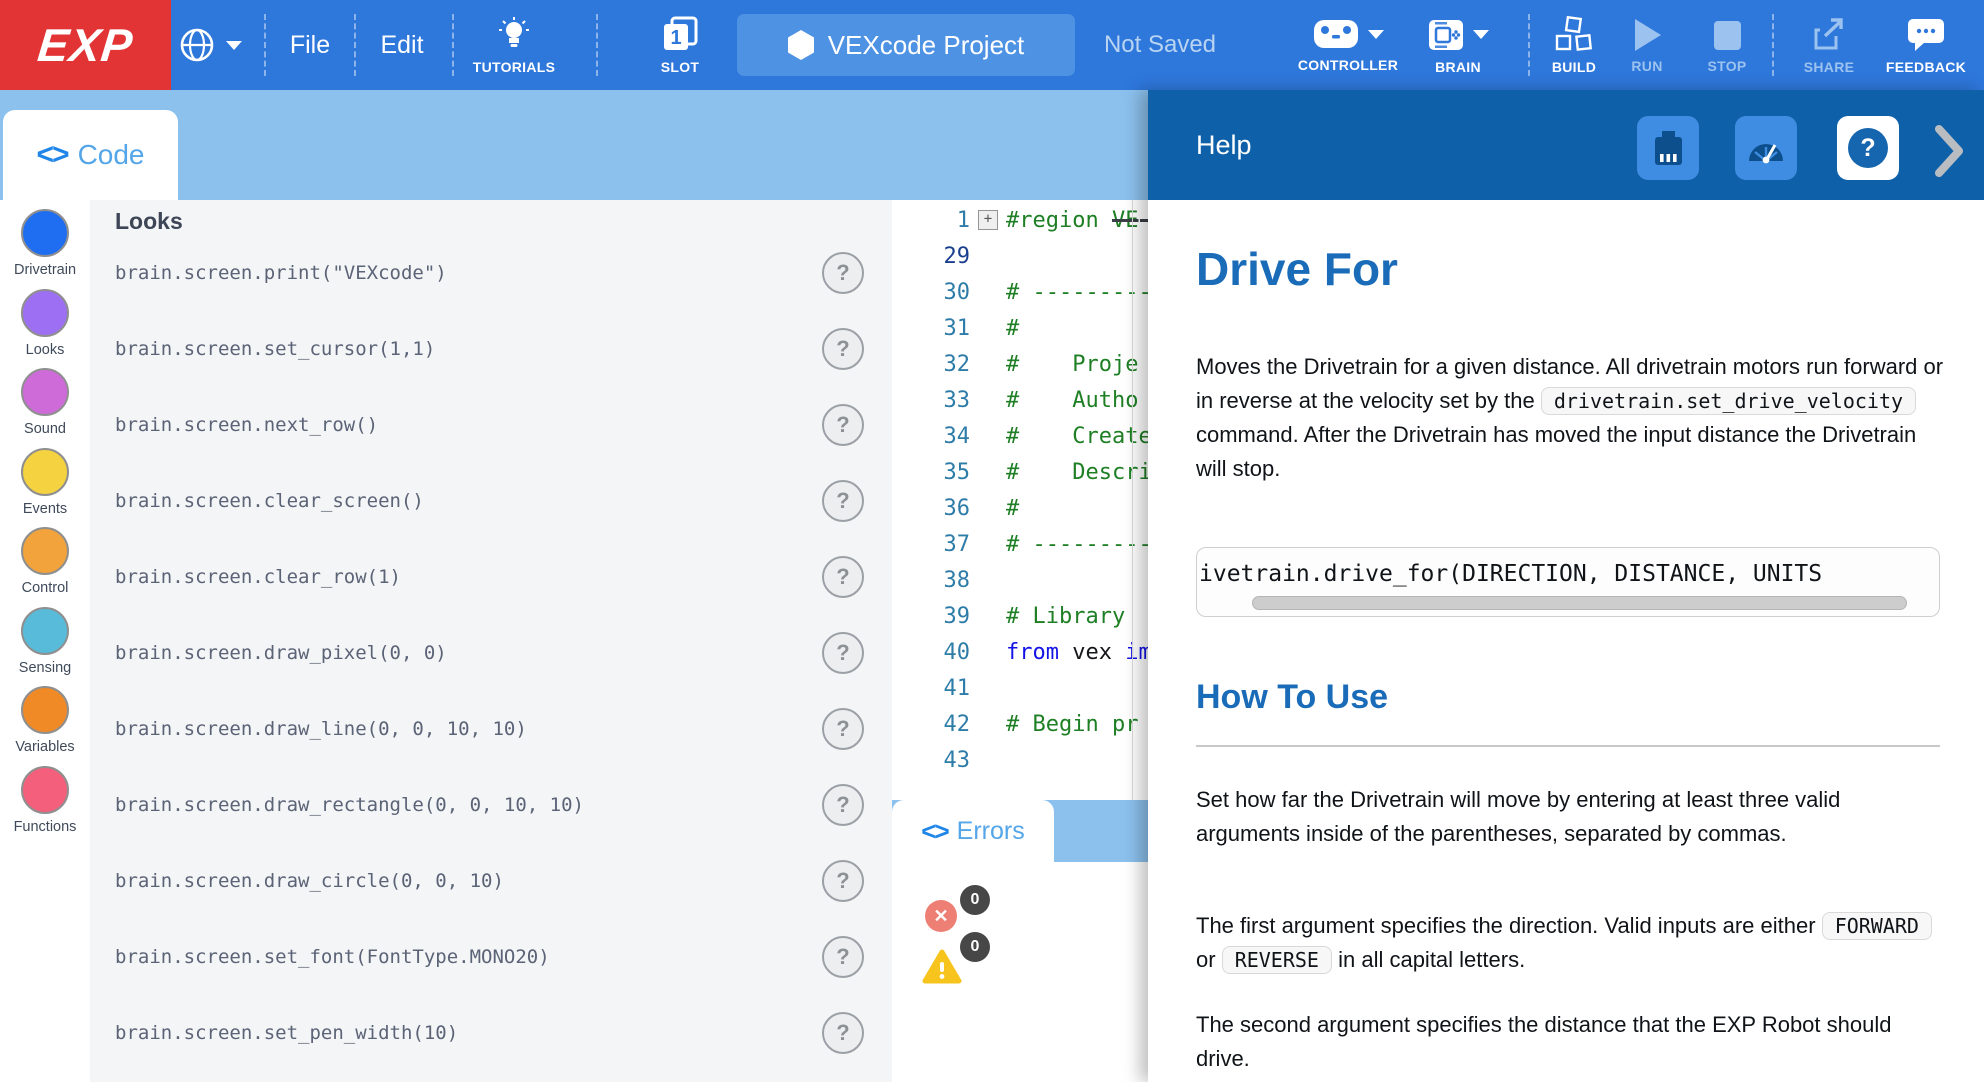  What do you see at coordinates (258, 577) in the screenshot?
I see `command-text: brain.screen.clear_row(1)` at bounding box center [258, 577].